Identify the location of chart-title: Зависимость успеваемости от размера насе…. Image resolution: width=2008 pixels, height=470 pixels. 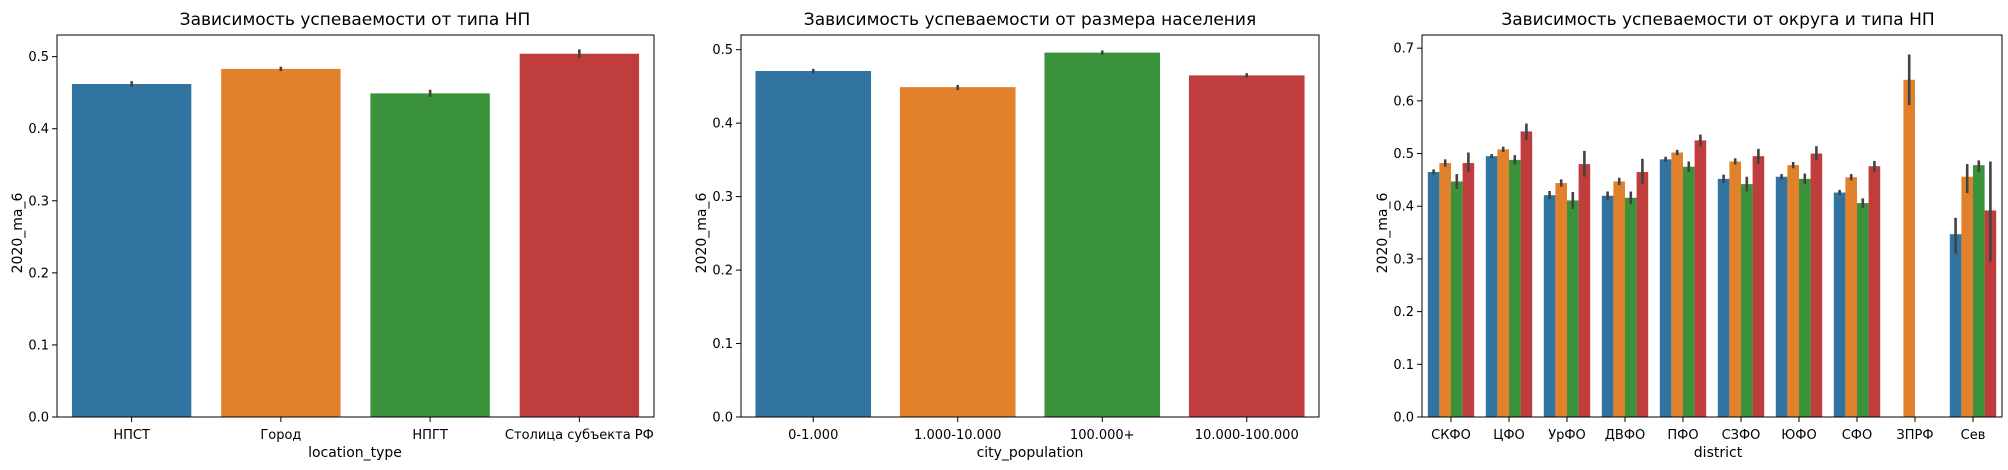
(1030, 20).